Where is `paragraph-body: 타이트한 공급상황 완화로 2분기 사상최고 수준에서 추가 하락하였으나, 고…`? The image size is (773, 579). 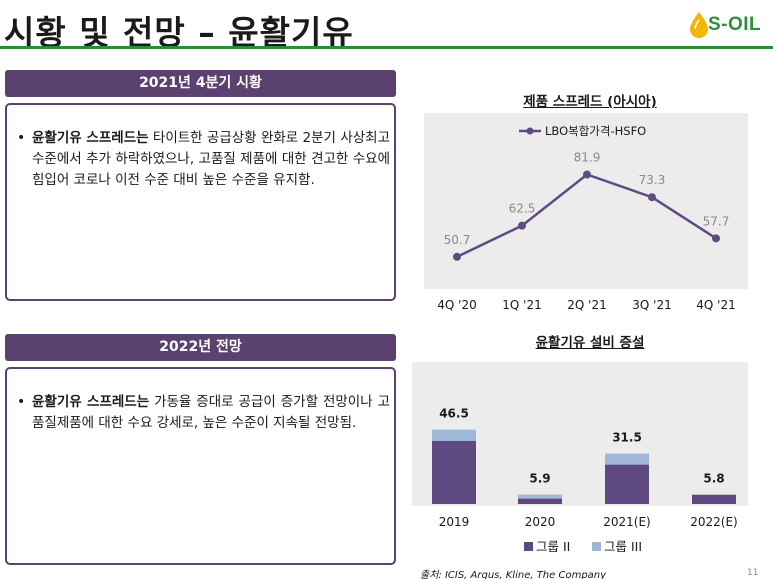 paragraph-body: 타이트한 공급상황 완화로 2분기 사상최고 수준에서 추가 하락하였으나, 고… is located at coordinates (211, 159).